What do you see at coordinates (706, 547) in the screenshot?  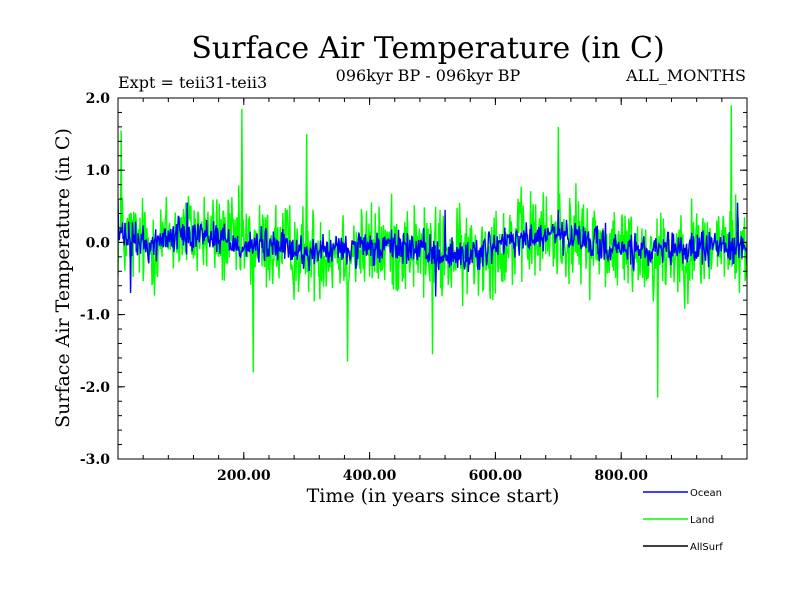 I see `legend-label-allsurf: AllSurf` at bounding box center [706, 547].